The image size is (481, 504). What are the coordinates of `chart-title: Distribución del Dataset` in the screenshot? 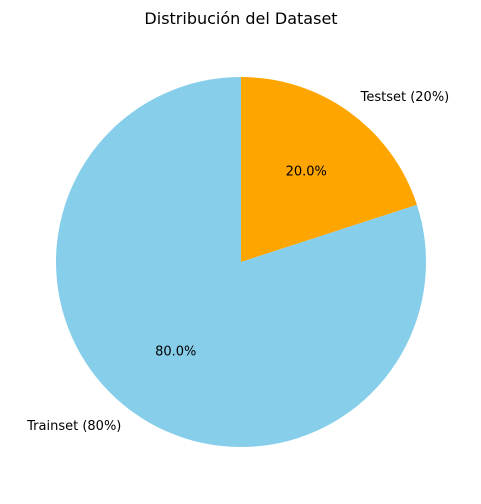 It's located at (240, 18).